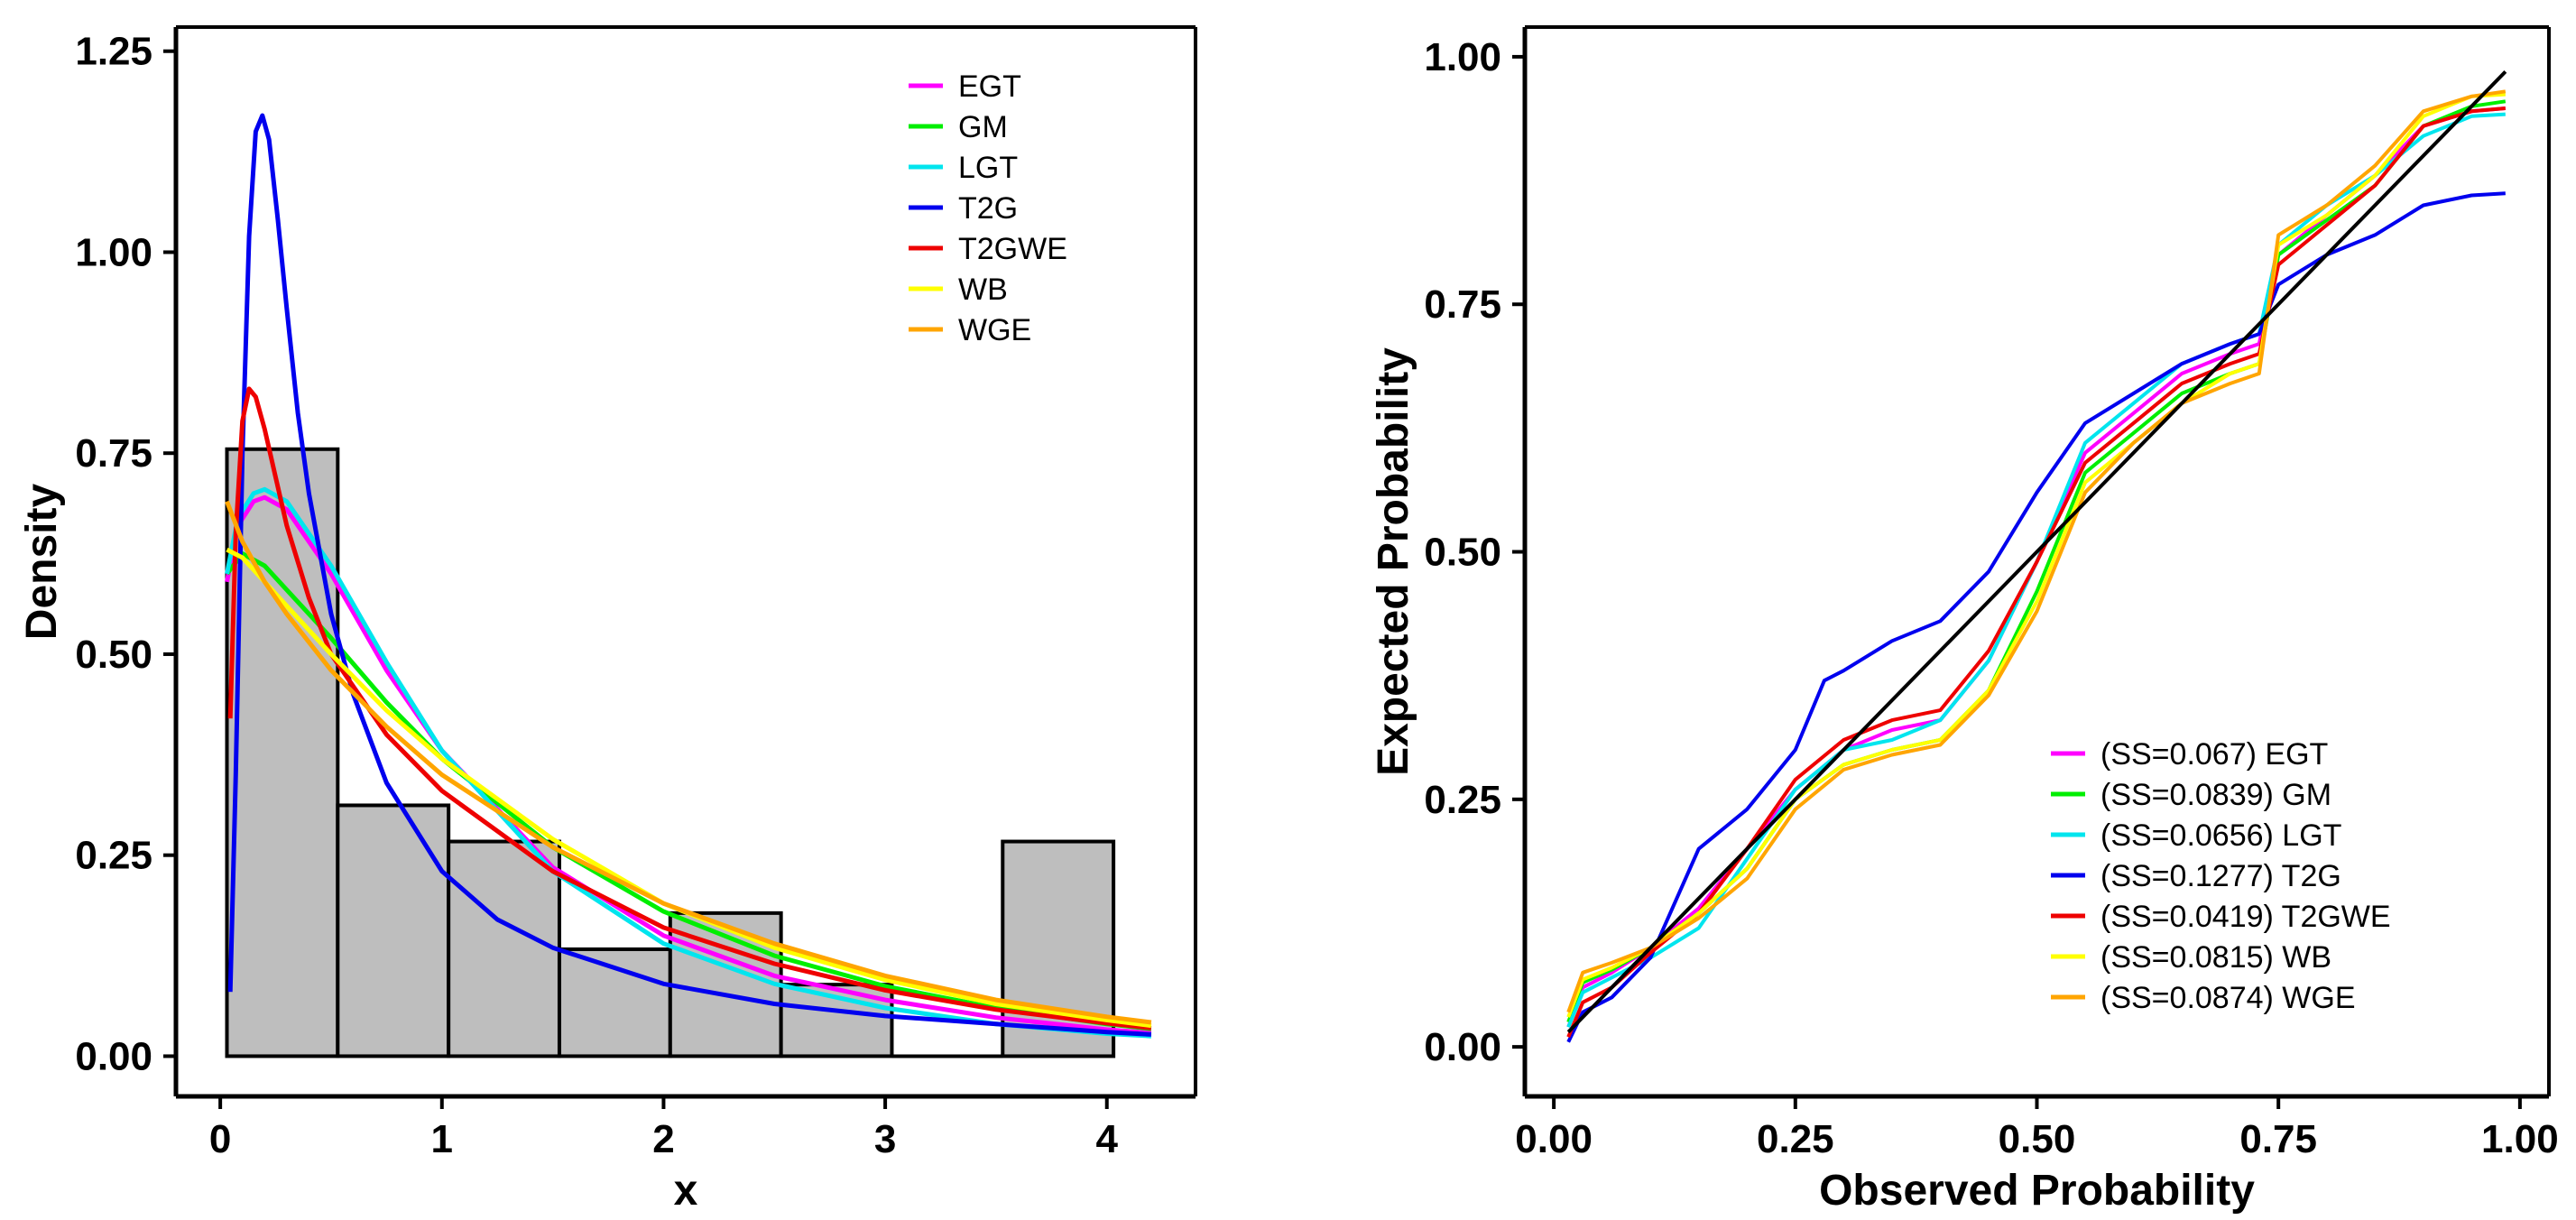 The image size is (2576, 1220). Describe the element at coordinates (1554, 1139) in the screenshot. I see `x-tick-label: 0.00` at that location.